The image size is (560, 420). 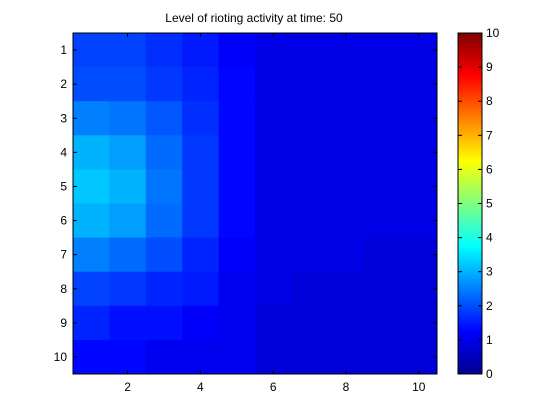 What do you see at coordinates (127, 387) in the screenshot?
I see `x-tick-label: 2` at bounding box center [127, 387].